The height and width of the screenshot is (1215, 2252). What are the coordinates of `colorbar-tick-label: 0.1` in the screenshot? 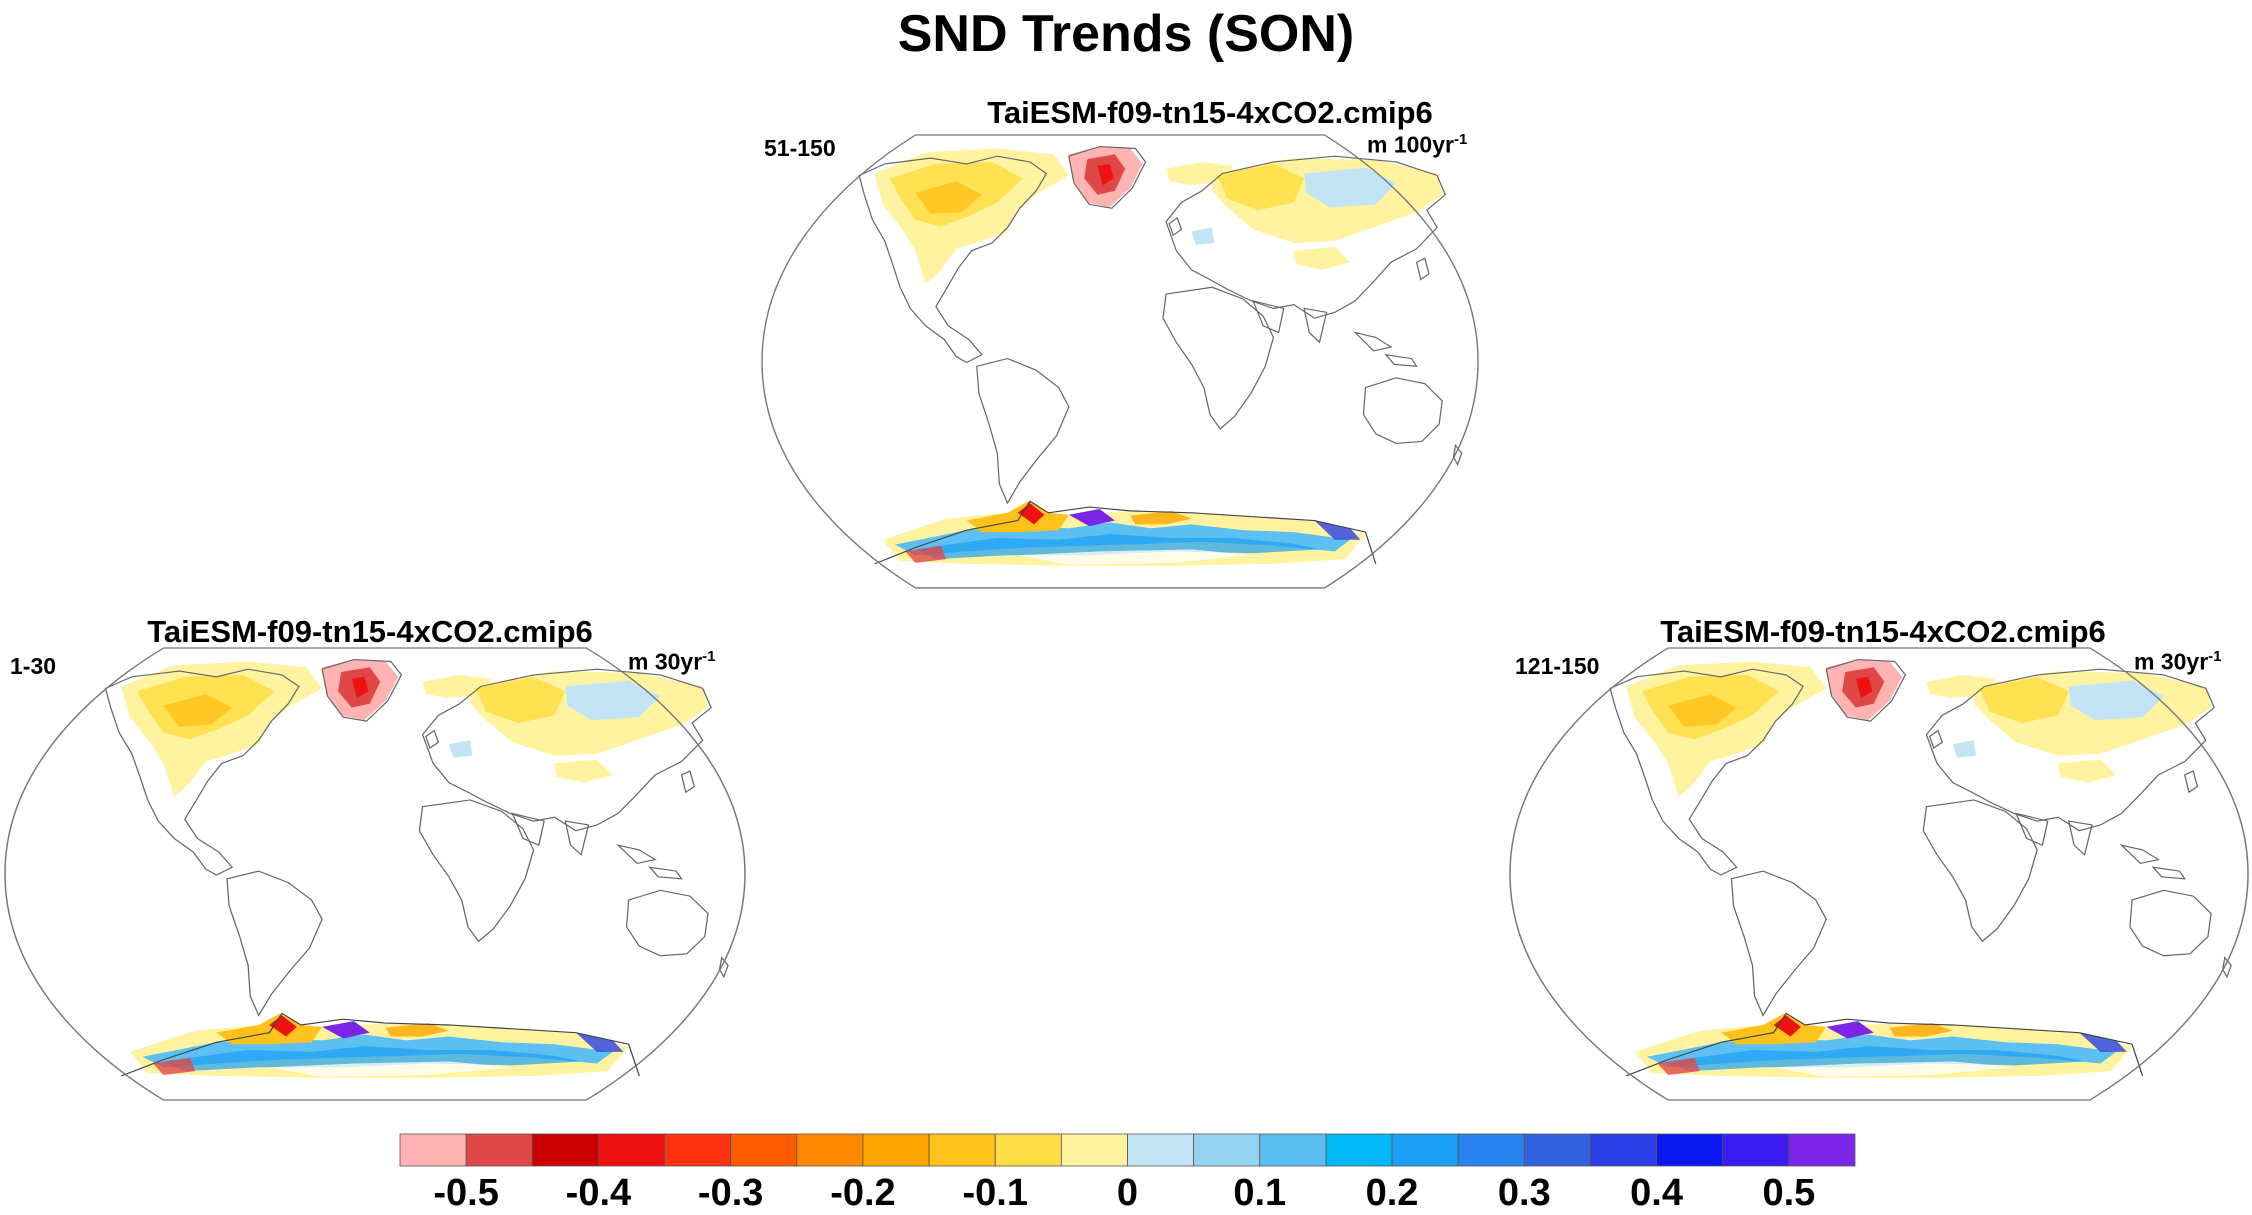 It's located at (1260, 1193).